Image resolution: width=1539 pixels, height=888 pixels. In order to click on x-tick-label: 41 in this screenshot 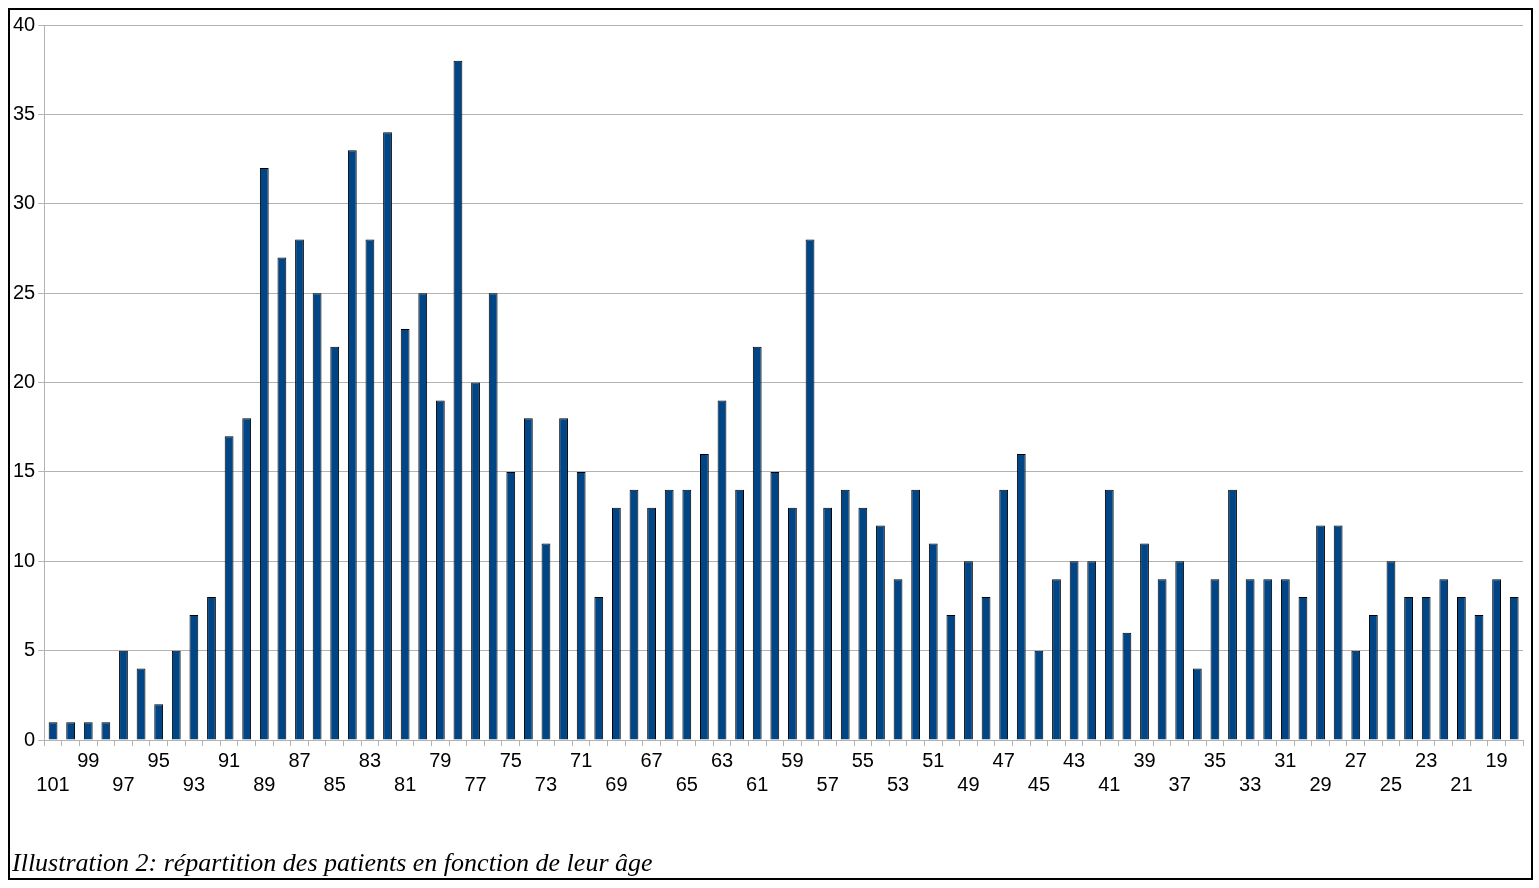, I will do `click(1109, 783)`.